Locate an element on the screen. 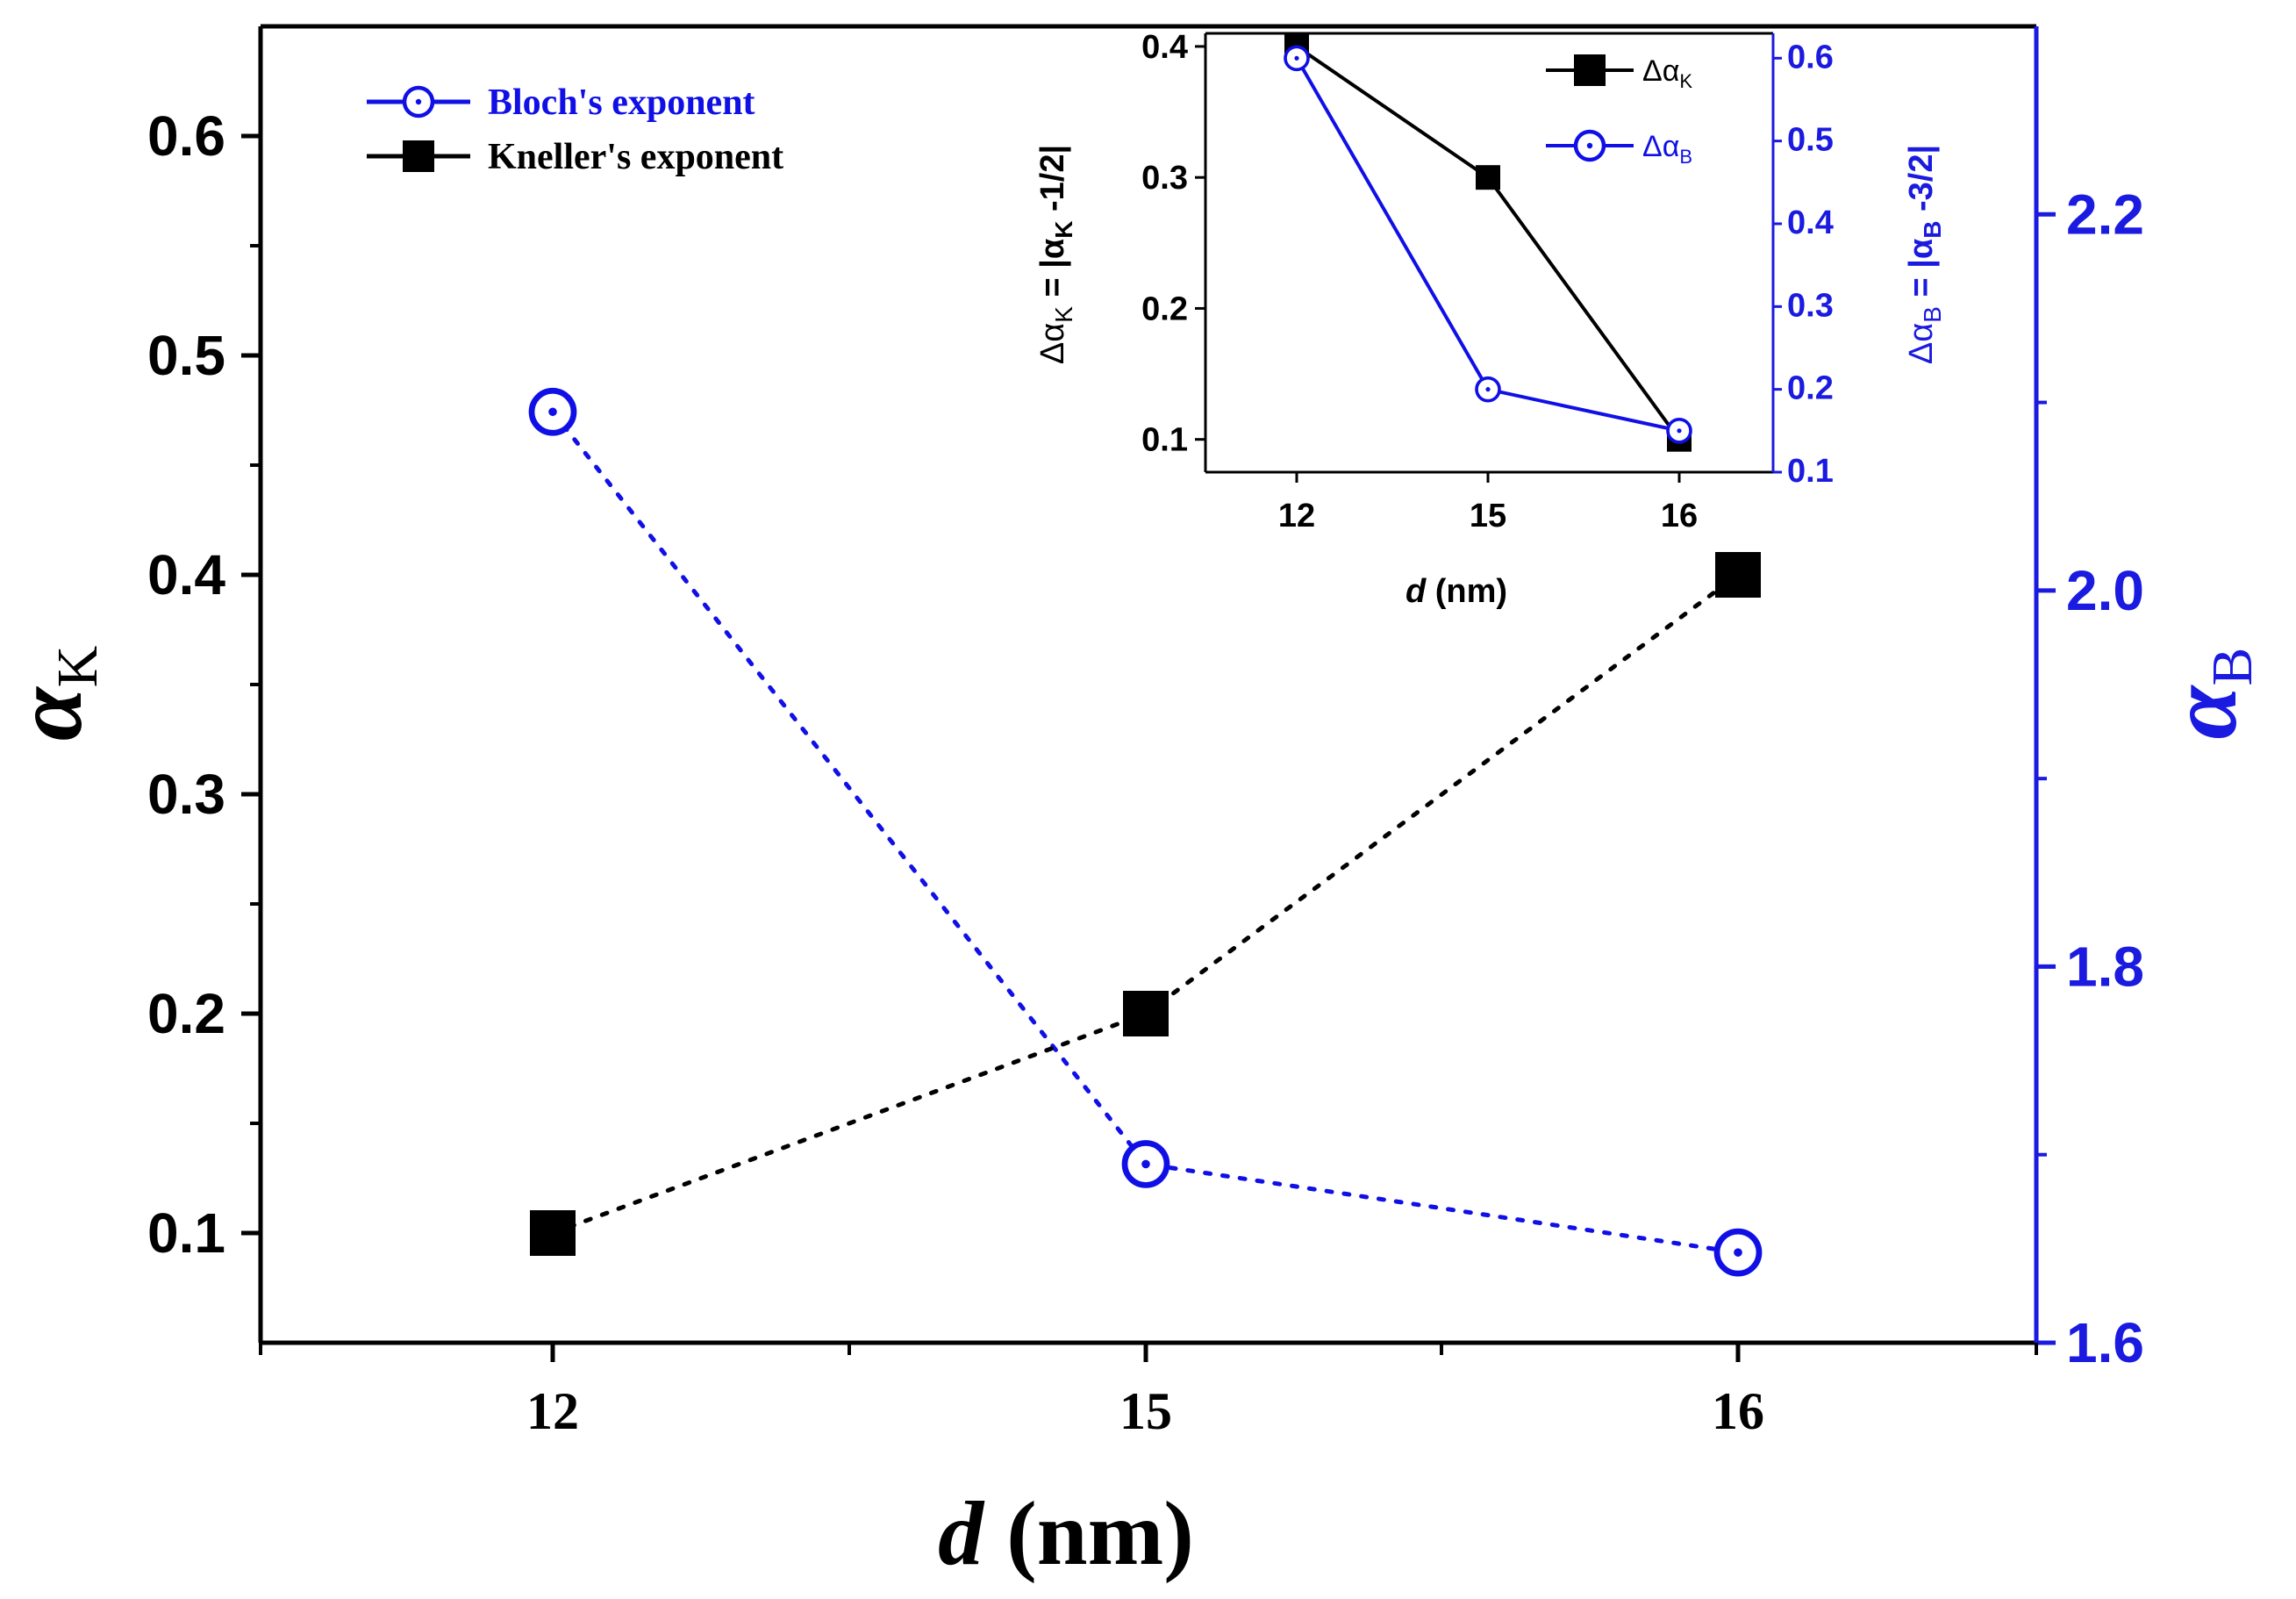 Image resolution: width=2296 pixels, height=1599 pixels. inset-right-y-axis-title-p3: -3/2| is located at coordinates (1922, 183).